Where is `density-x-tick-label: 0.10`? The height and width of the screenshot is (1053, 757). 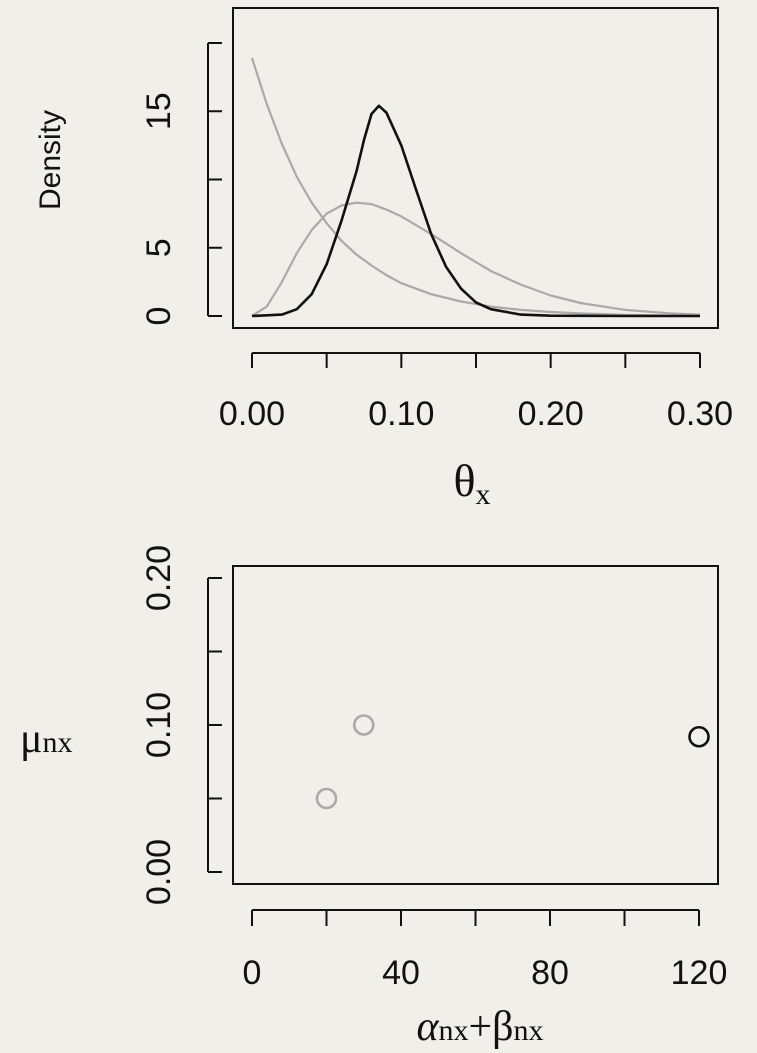 density-x-tick-label: 0.10 is located at coordinates (401, 414).